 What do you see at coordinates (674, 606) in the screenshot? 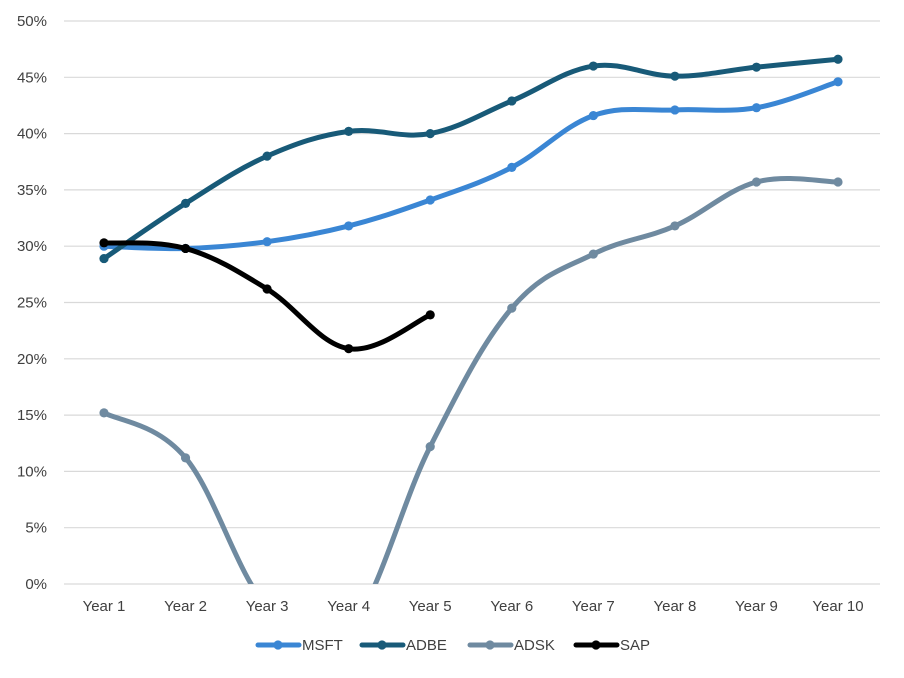
I see `x-tick-label: Year 8` at bounding box center [674, 606].